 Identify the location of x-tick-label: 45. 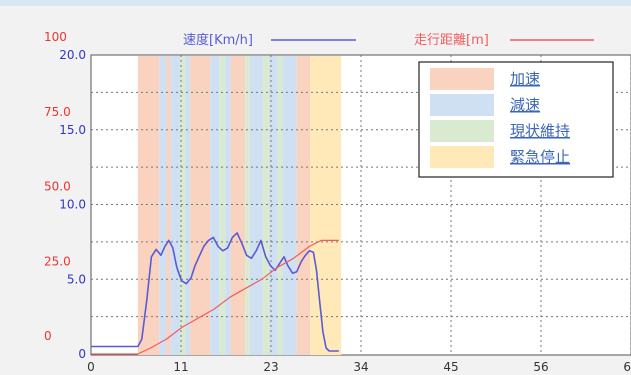
(450, 367).